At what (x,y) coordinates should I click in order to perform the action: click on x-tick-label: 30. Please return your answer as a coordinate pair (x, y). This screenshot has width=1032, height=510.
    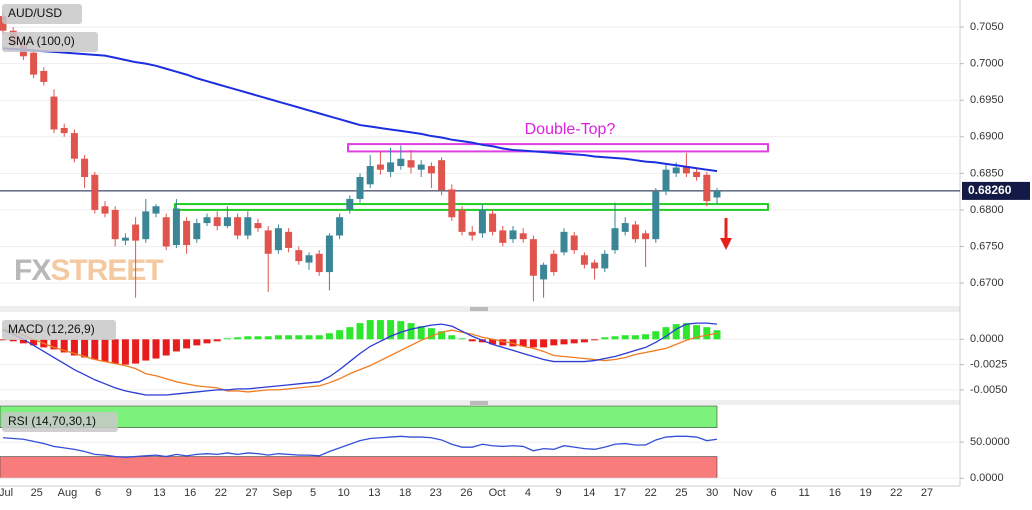
    Looking at the image, I should click on (712, 493).